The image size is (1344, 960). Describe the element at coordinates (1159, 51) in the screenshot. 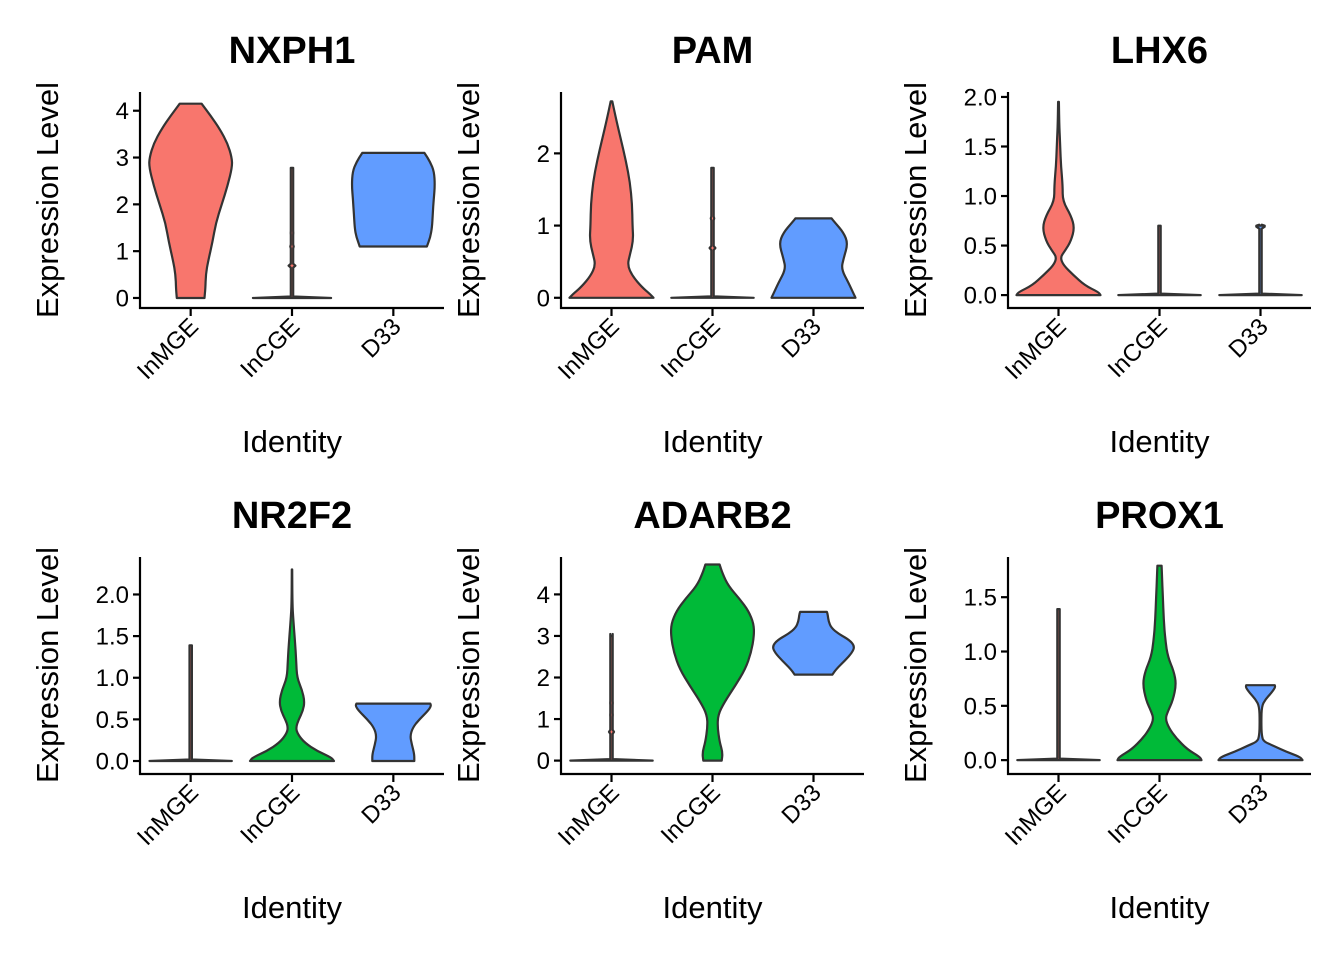

I see `panel-title: LHX6` at that location.